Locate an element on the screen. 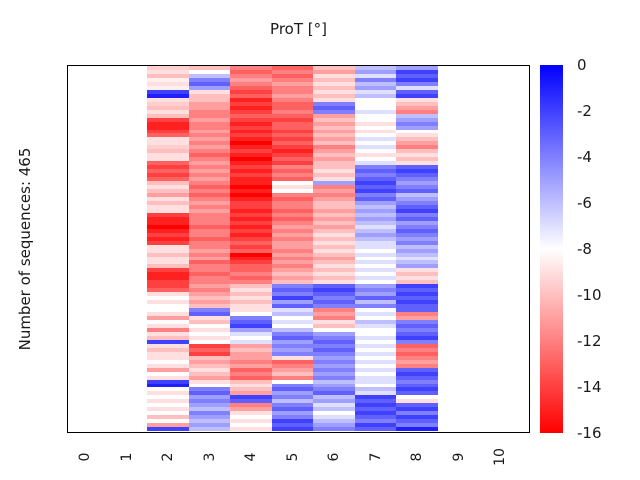 The image size is (640, 480). chart-title: ProT [°] is located at coordinates (298, 29).